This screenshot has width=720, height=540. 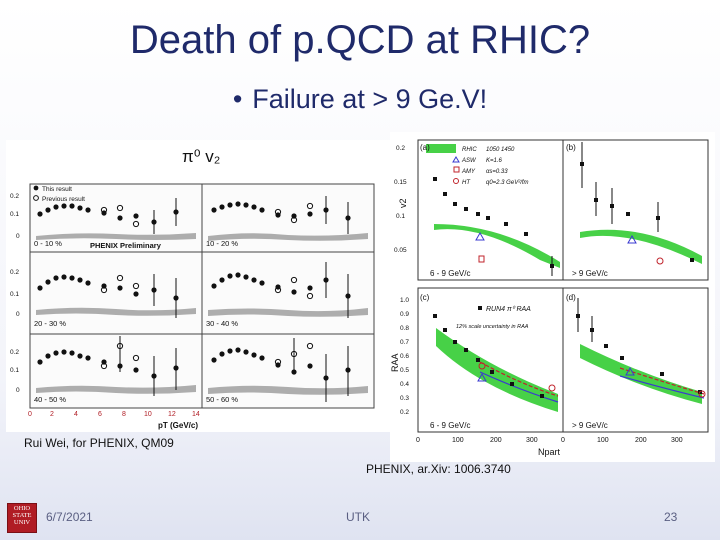 What do you see at coordinates (76, 414) in the screenshot?
I see `x-tick: 4` at bounding box center [76, 414].